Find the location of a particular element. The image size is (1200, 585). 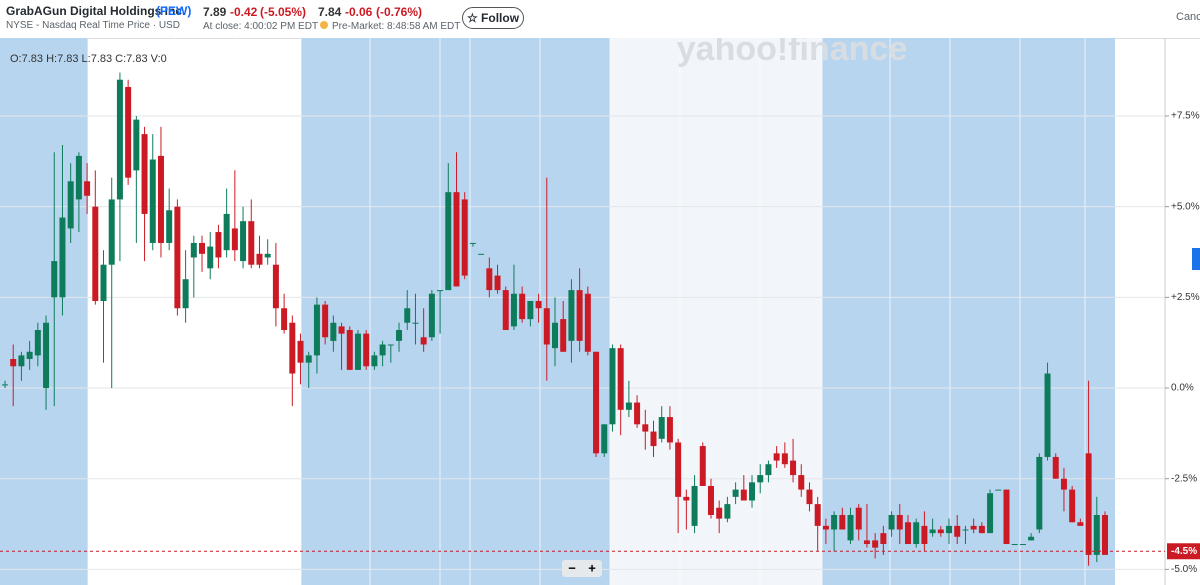

cut-tab: Canc is located at coordinates (1188, 17).